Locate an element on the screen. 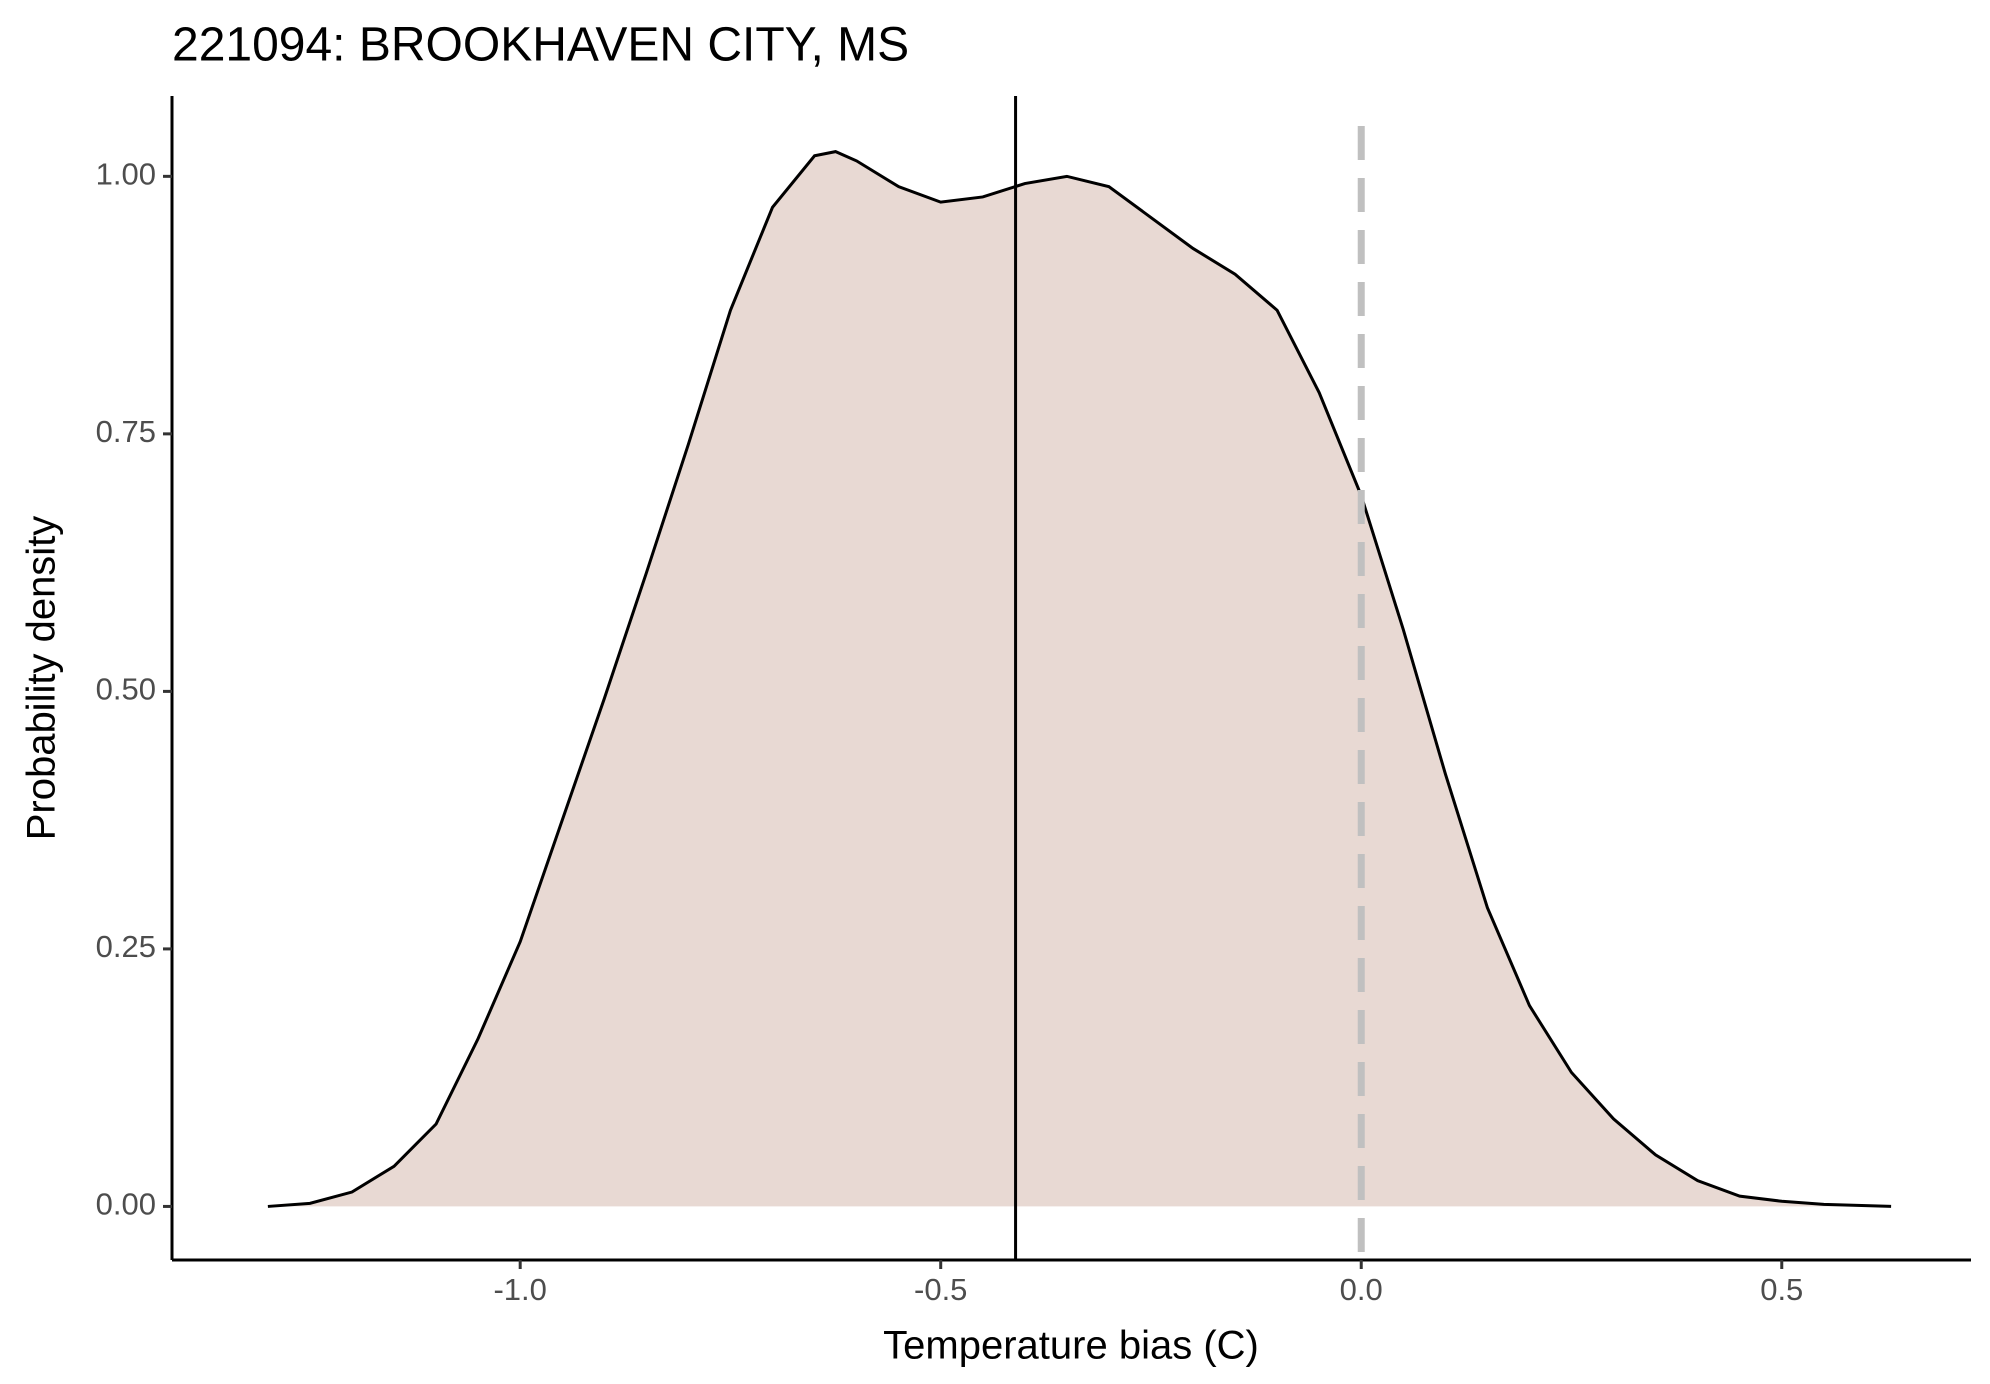  y-tick-label: 0.00 is located at coordinates (126, 1204).